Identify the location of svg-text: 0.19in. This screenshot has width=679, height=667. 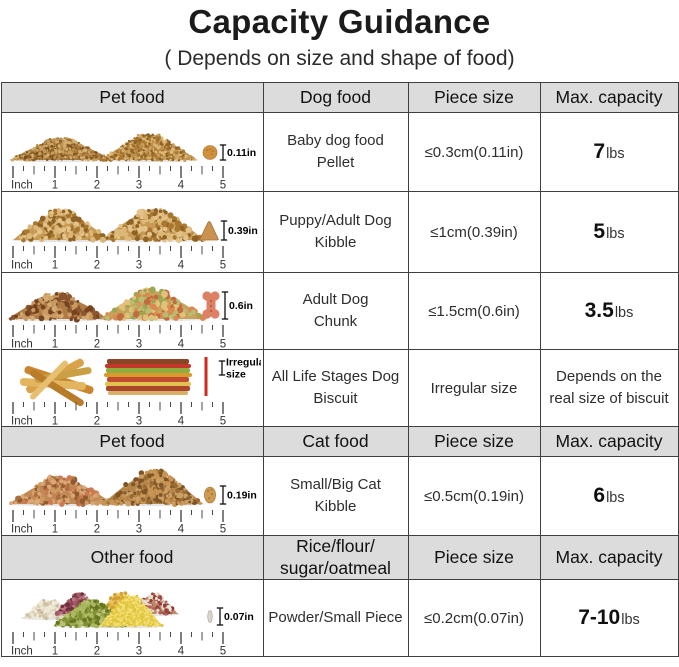
(242, 496).